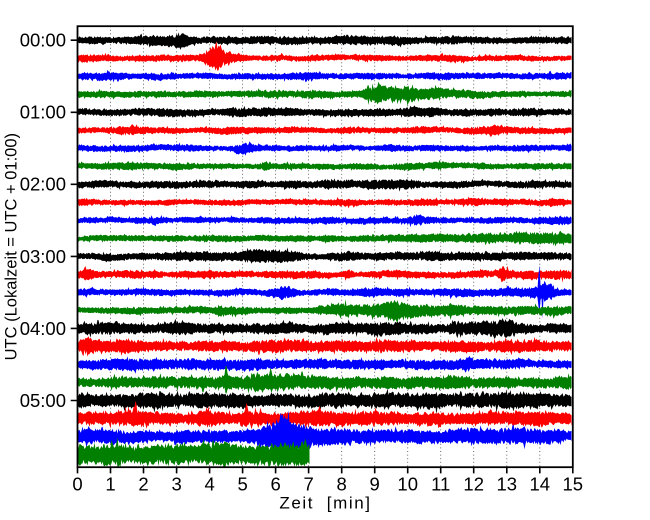 The image size is (650, 520). I want to click on svg-text: 10, so click(407, 484).